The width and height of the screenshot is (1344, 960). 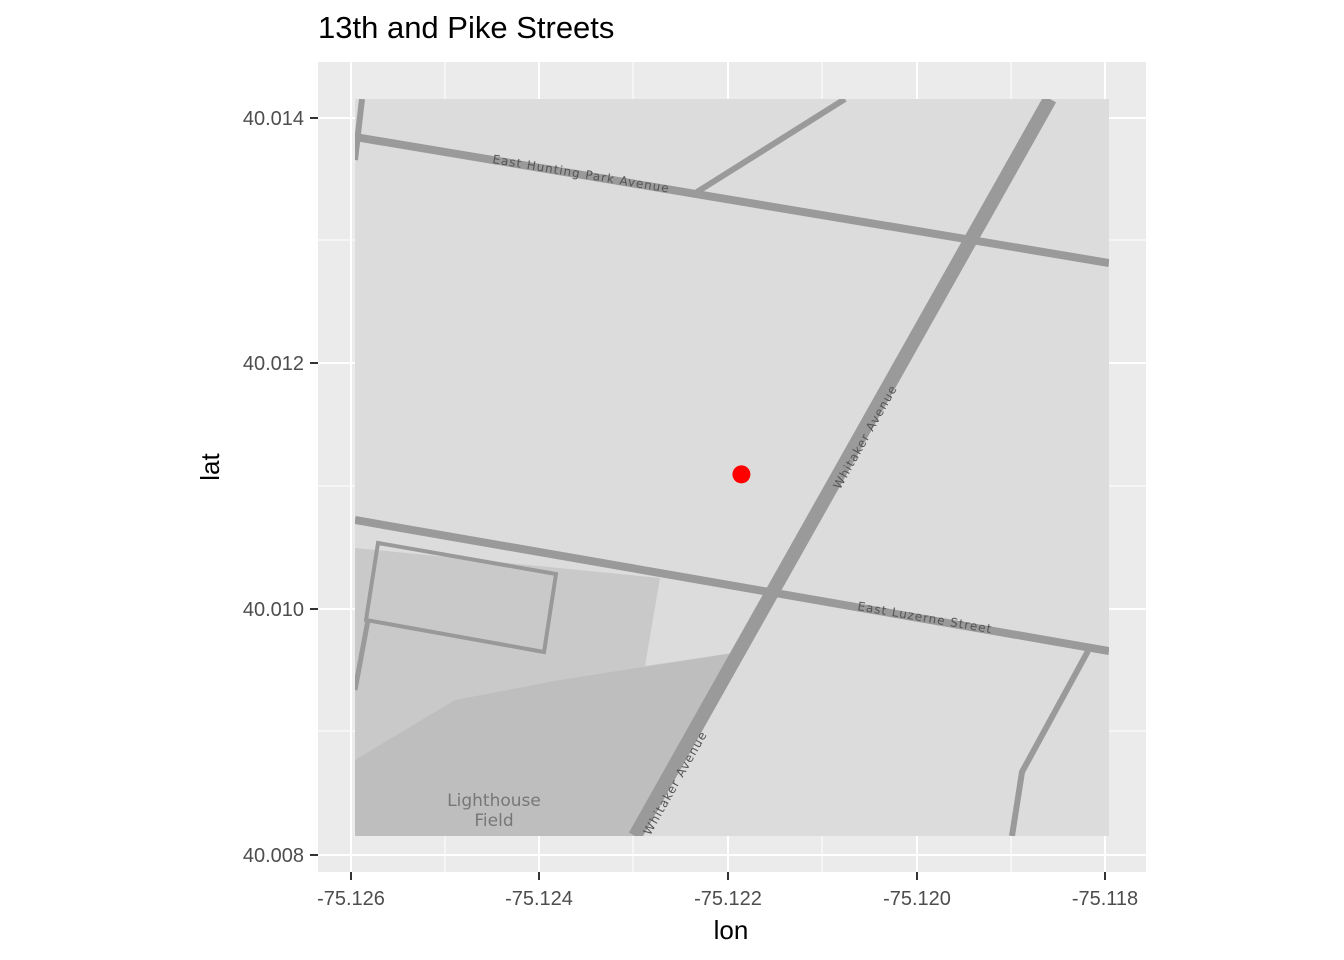 What do you see at coordinates (273, 364) in the screenshot?
I see `y-tick-label: 40.012` at bounding box center [273, 364].